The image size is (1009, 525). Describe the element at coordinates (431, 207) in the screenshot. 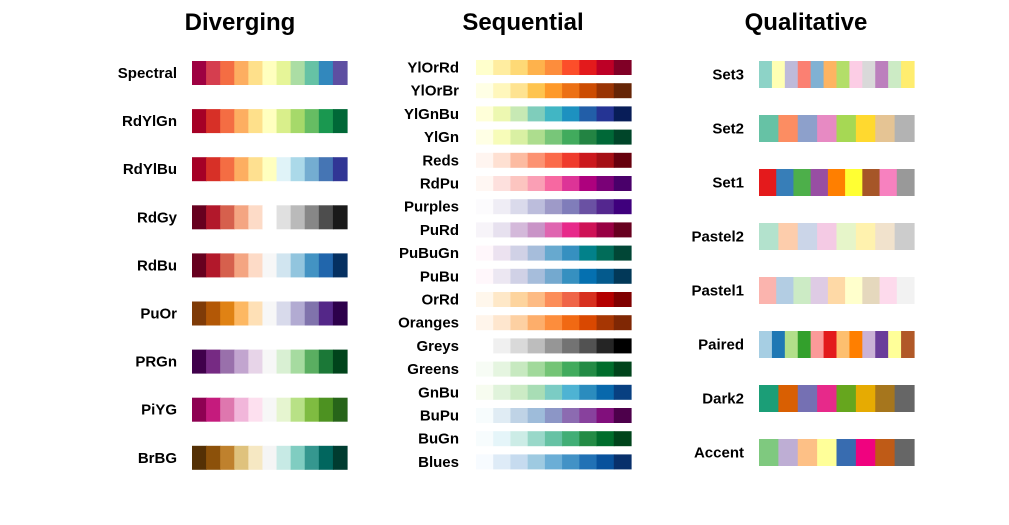

I see `palette-label: Purples` at that location.